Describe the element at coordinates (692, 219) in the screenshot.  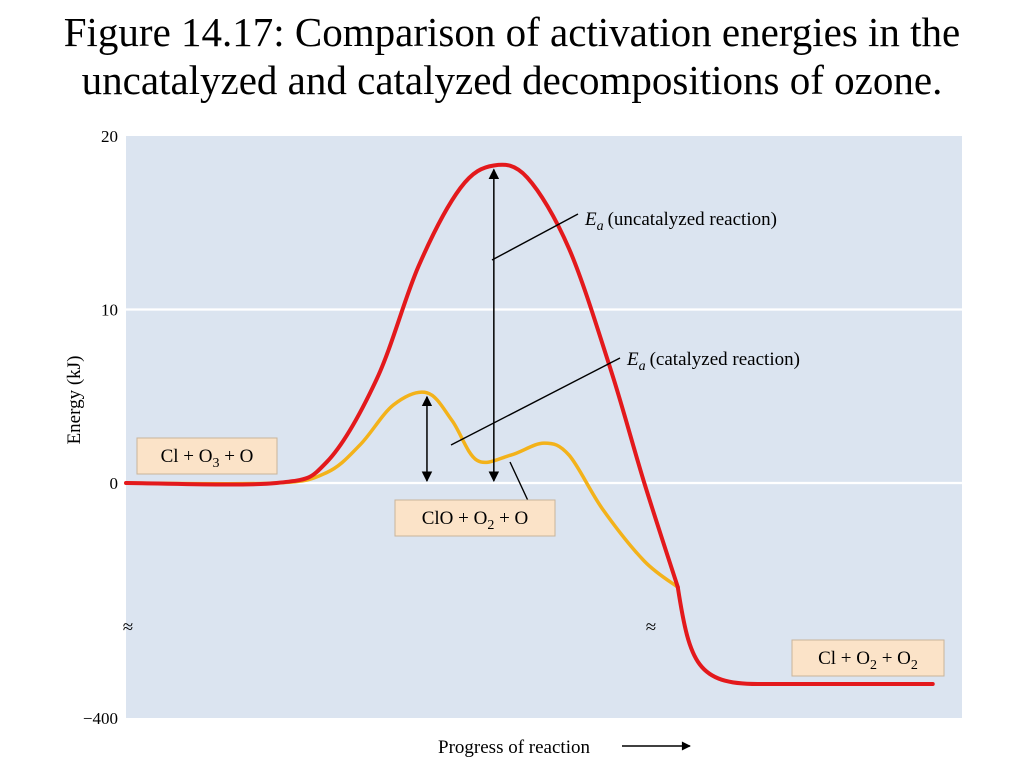
I see `uncatalyzed-text: (uncatalyzed reaction)` at that location.